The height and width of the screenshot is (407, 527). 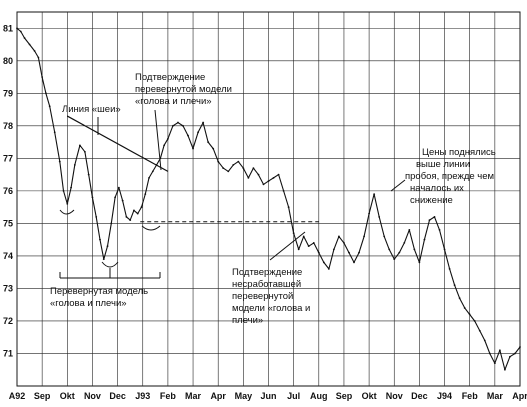 I want to click on x-tick-label: Jun, so click(x=268, y=396).